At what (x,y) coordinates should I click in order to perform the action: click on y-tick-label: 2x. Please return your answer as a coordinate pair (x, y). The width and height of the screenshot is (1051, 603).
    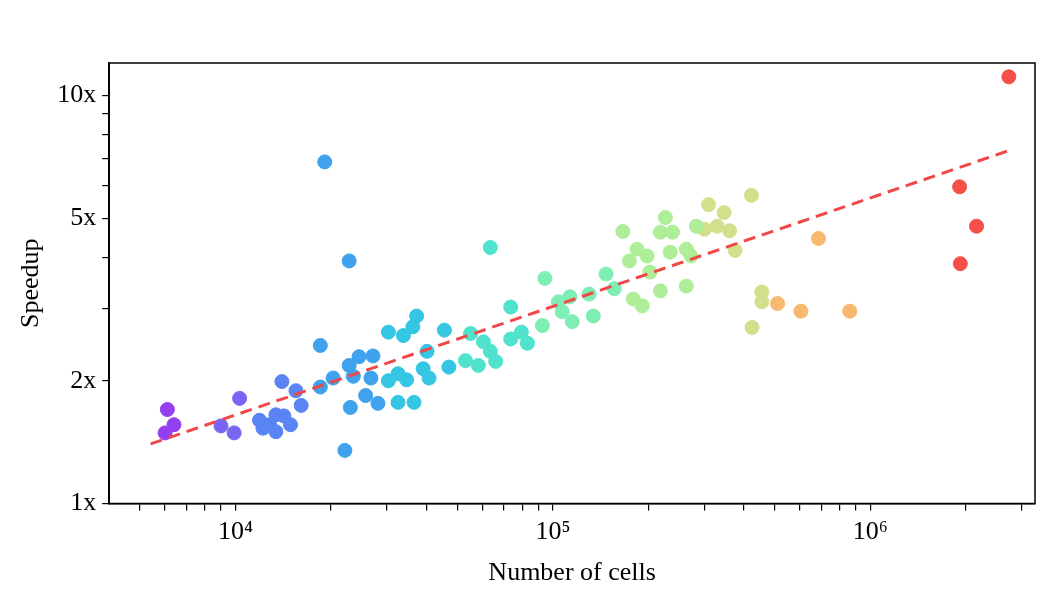
    Looking at the image, I should click on (83, 379).